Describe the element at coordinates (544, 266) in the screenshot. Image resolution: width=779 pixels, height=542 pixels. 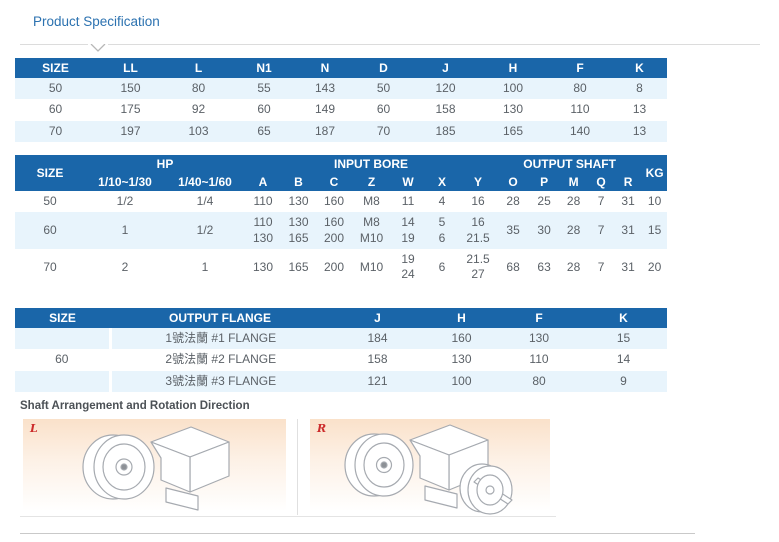
I see `cell: 63` at that location.